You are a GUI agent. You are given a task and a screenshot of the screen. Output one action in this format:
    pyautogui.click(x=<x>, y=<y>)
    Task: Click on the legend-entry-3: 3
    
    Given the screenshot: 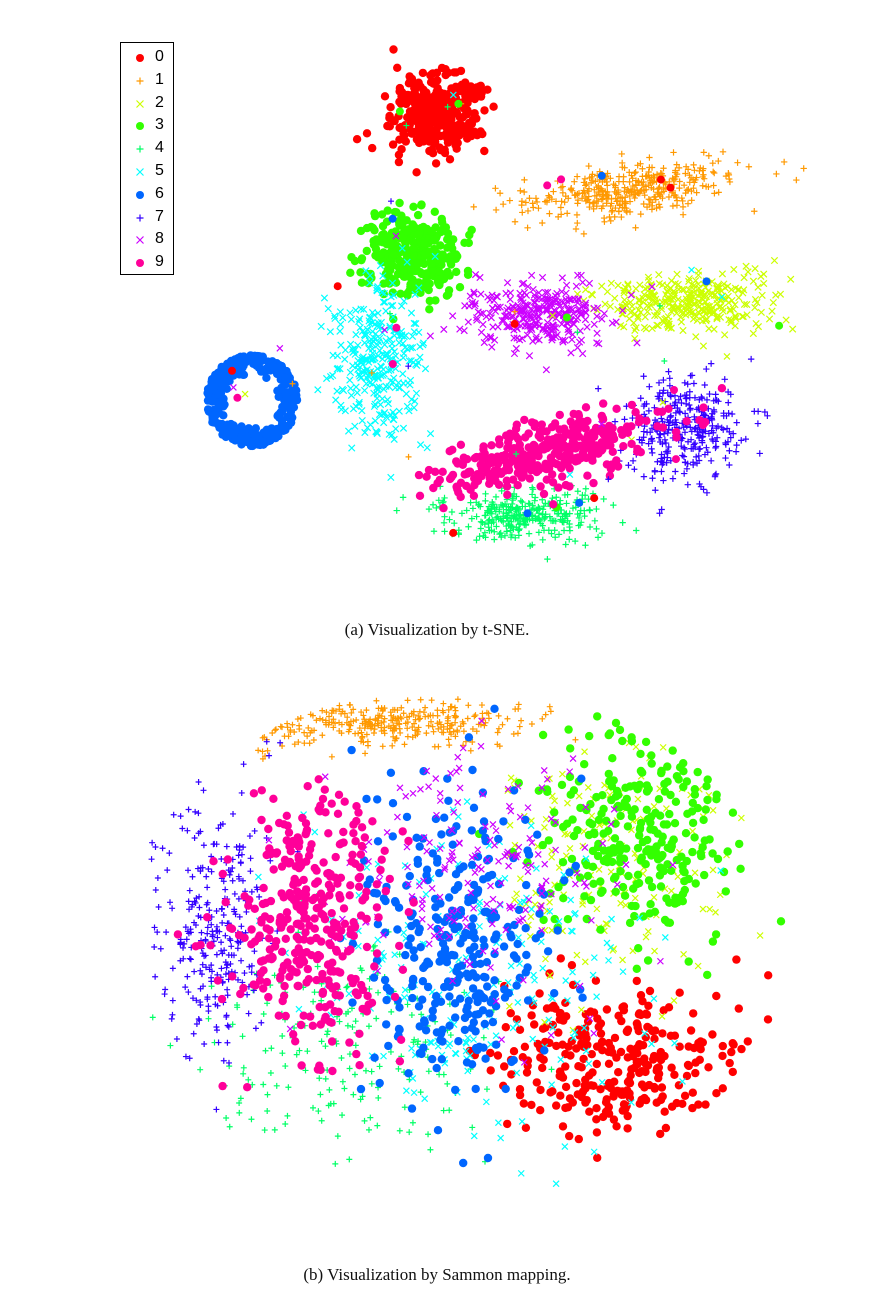 What is the action you would take?
    pyautogui.click(x=148, y=126)
    